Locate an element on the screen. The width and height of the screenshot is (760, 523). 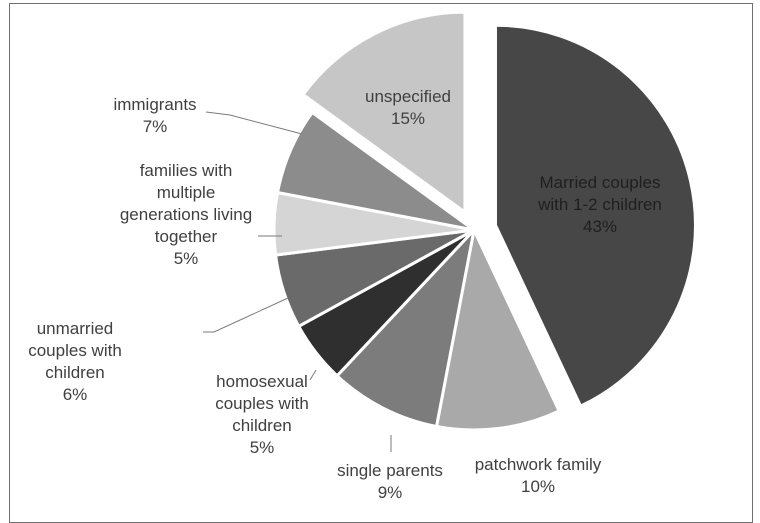
leader-line-unmarried-couples is located at coordinates (246, 315).